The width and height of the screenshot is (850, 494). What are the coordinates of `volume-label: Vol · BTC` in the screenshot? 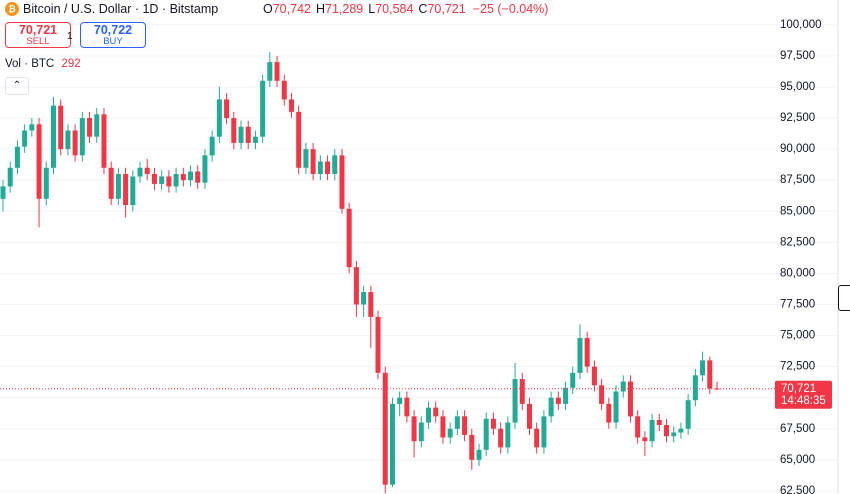 It's located at (30, 64).